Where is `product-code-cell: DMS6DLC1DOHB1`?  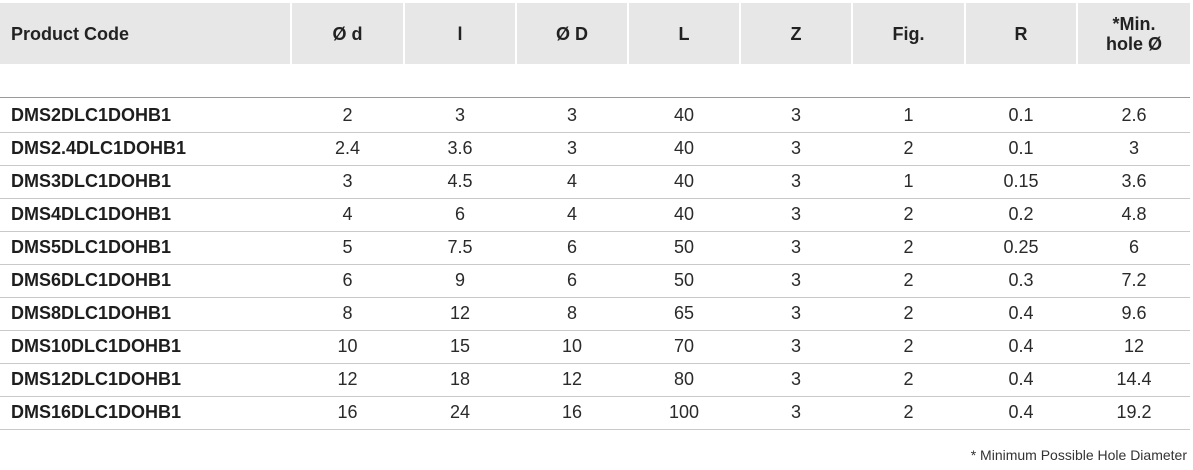
product-code-cell: DMS6DLC1DOHB1 is located at coordinates (91, 280).